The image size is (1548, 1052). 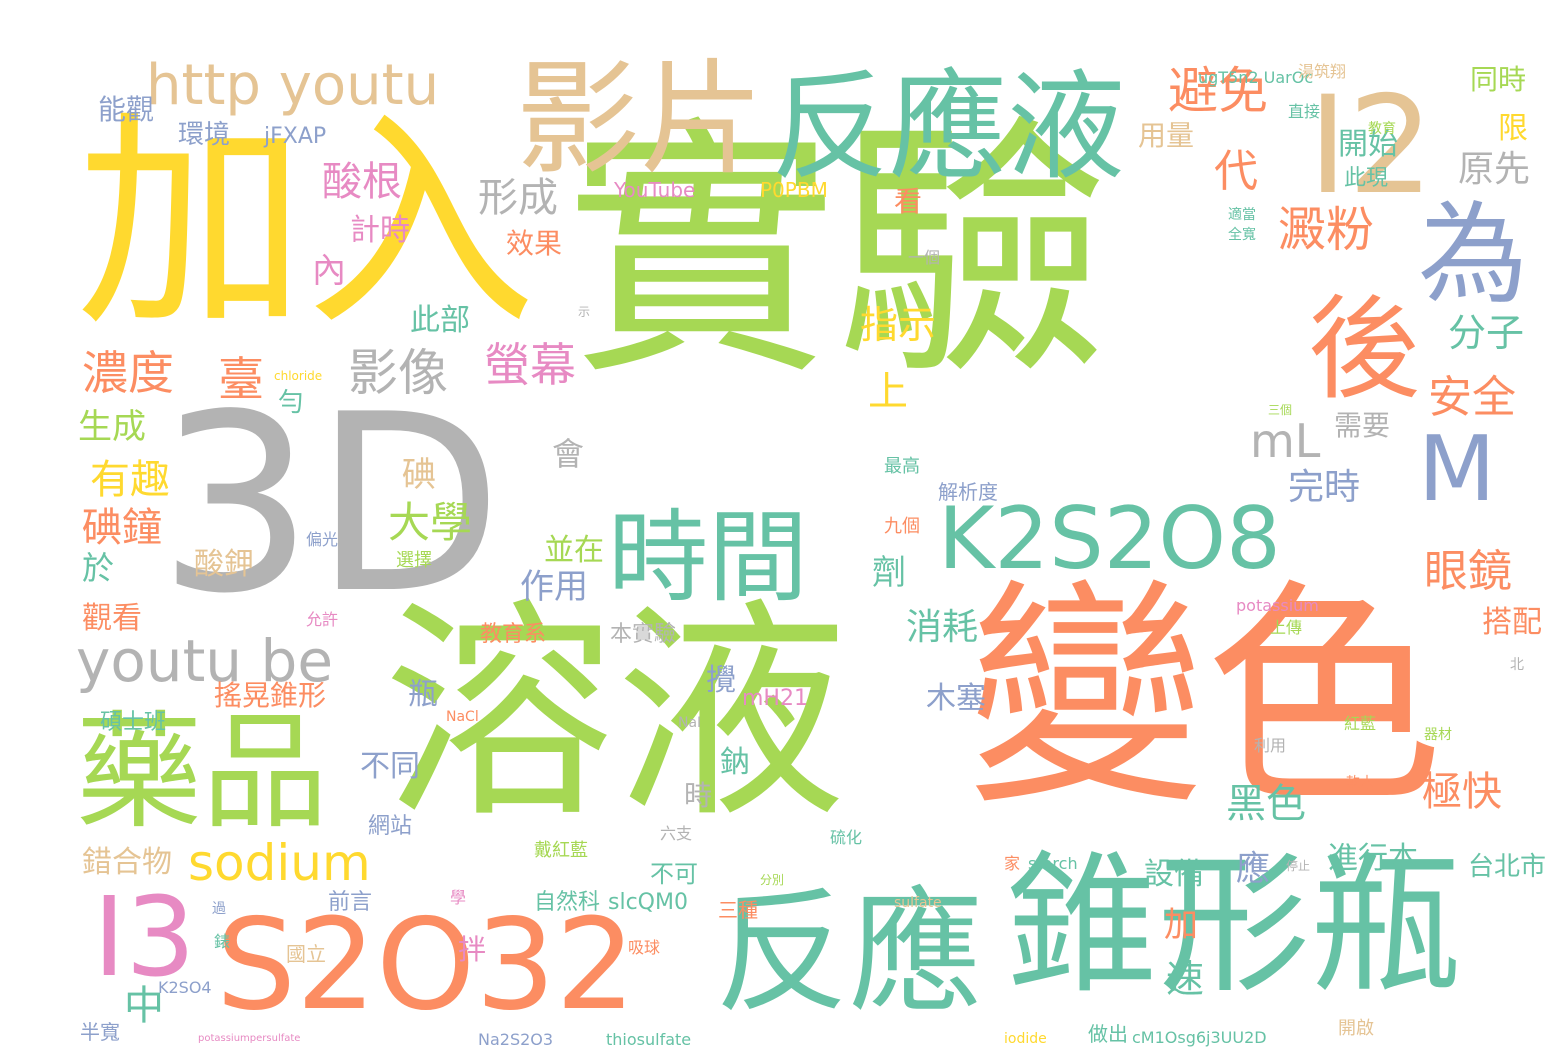 What do you see at coordinates (518, 198) in the screenshot?
I see `word: 形成` at bounding box center [518, 198].